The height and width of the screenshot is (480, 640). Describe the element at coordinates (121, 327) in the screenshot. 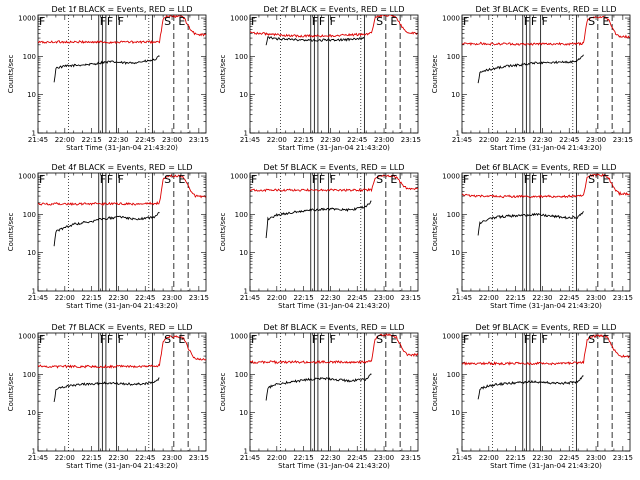

I see `panel-title: Det 7f BLACK = Events, RED = LLD` at that location.